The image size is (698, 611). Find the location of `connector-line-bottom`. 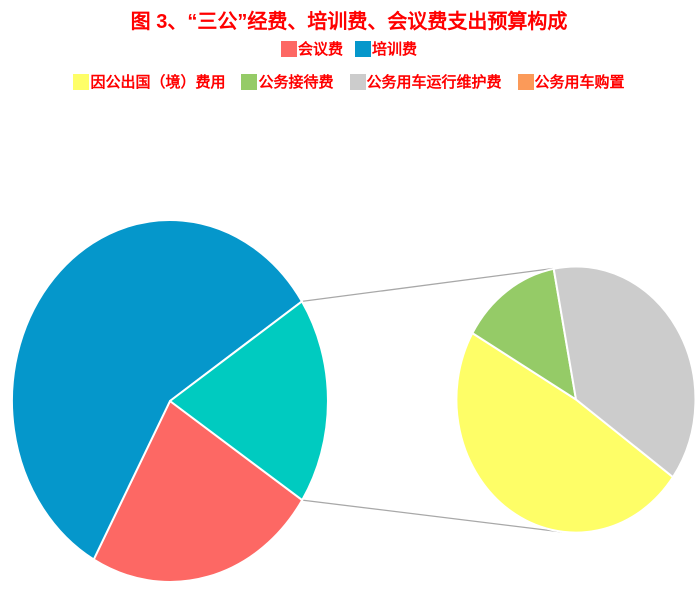

connector-line-bottom is located at coordinates (432, 516).